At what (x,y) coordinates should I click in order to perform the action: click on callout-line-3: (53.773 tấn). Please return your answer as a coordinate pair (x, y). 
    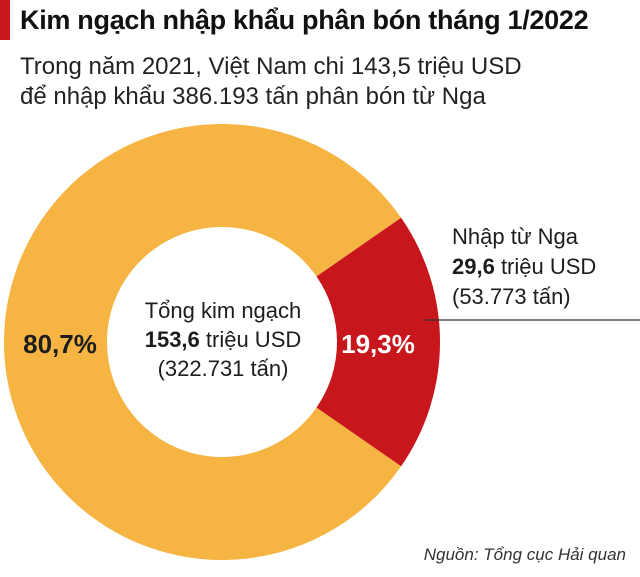
    Looking at the image, I should click on (511, 296).